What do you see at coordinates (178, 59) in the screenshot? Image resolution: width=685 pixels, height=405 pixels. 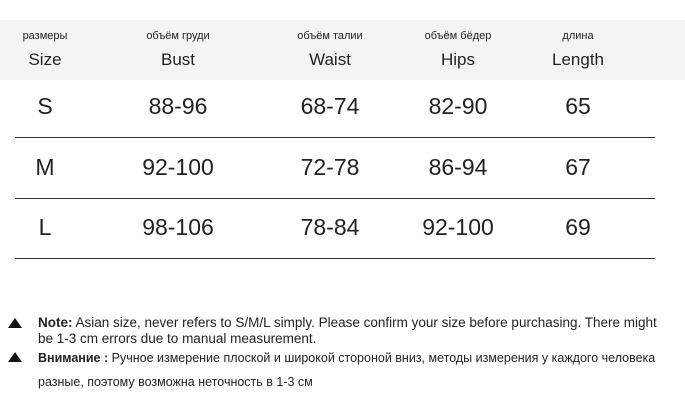 I see `header-label: Bust` at bounding box center [178, 59].